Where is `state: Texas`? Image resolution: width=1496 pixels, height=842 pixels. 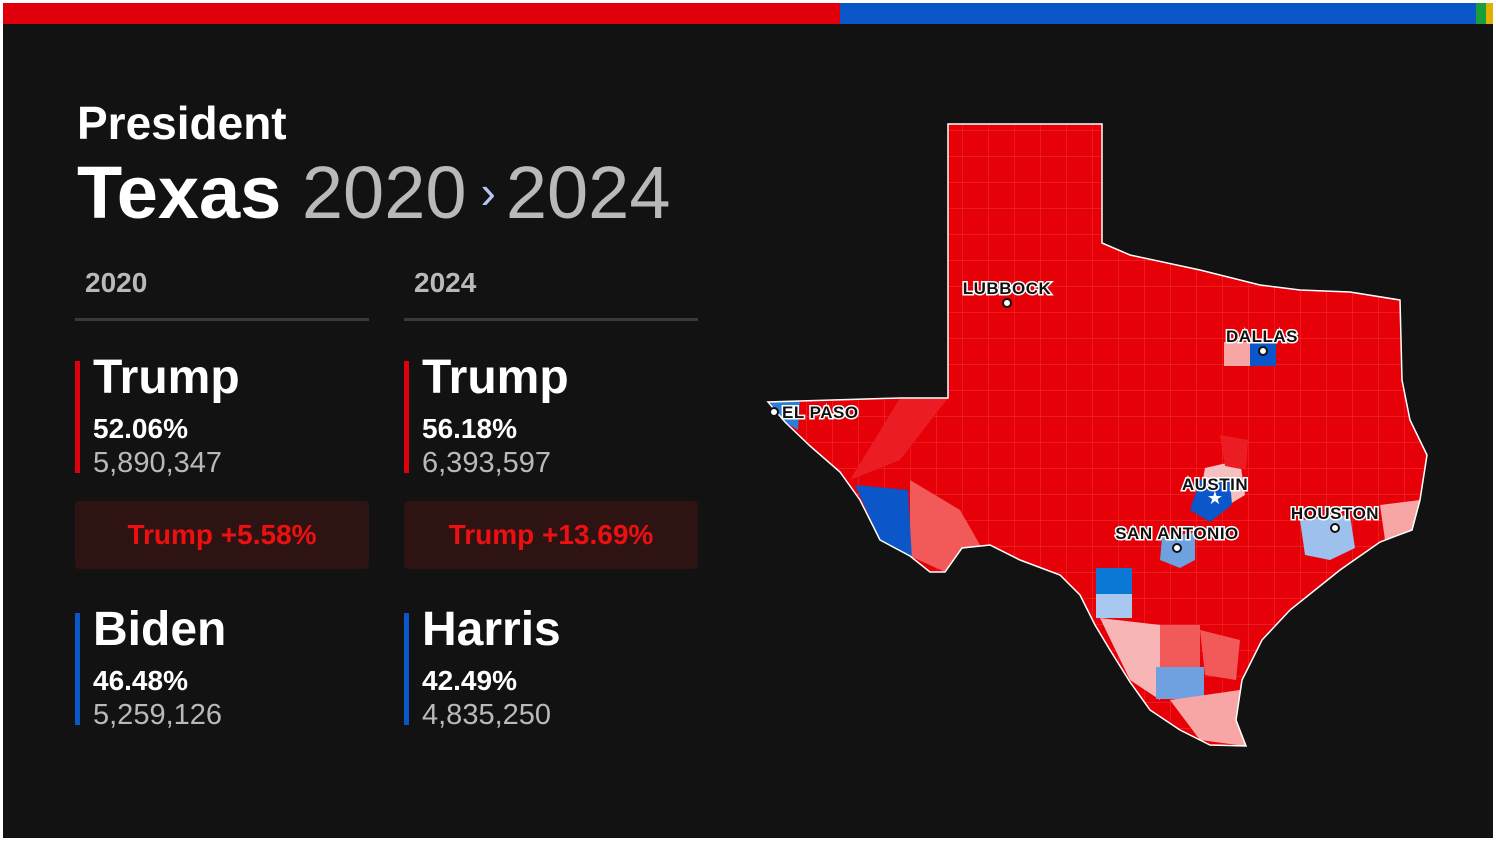
state: Texas is located at coordinates (179, 192).